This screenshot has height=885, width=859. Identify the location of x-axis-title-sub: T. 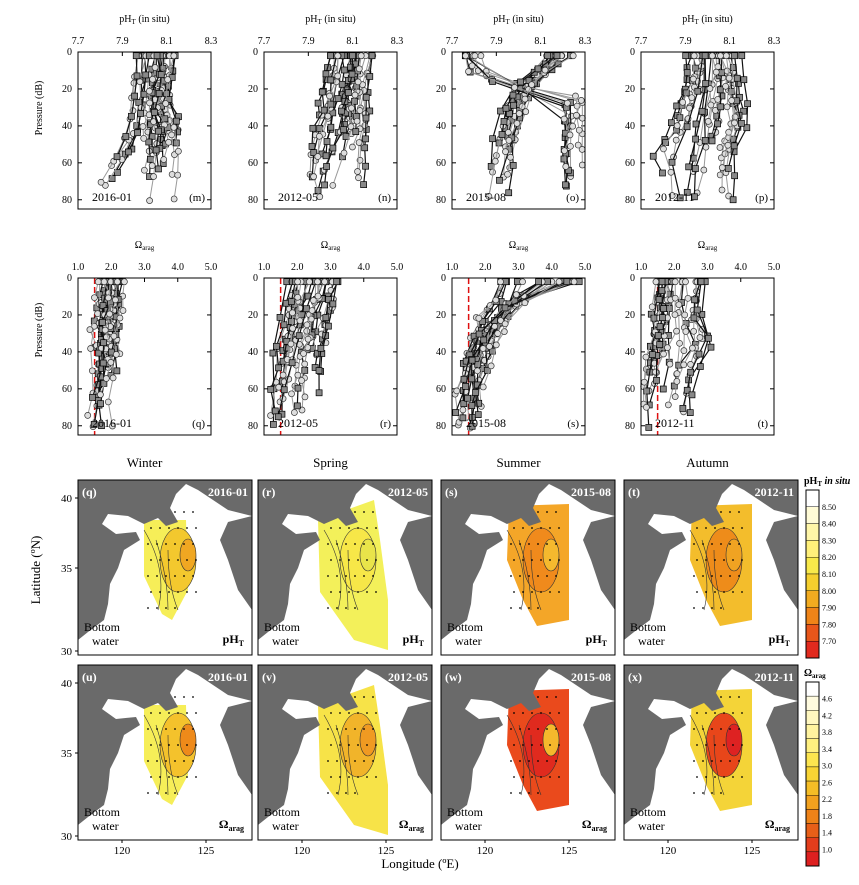
(134, 22).